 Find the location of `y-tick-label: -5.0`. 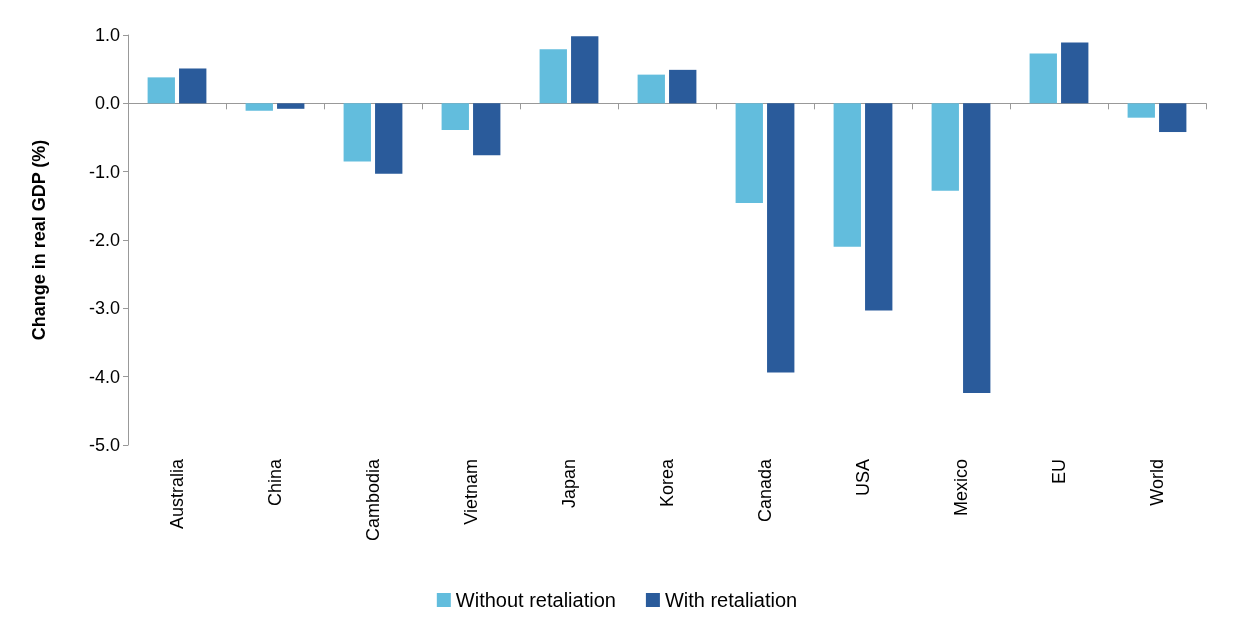

y-tick-label: -5.0 is located at coordinates (104, 445).